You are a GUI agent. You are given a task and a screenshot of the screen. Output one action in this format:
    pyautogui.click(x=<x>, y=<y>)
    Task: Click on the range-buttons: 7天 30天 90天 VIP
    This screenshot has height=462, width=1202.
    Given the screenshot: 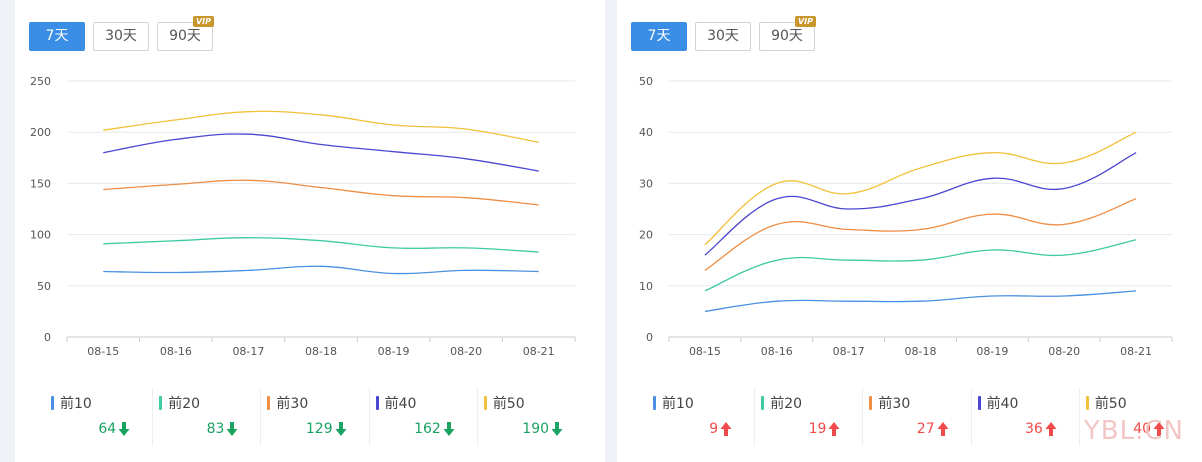 What is the action you would take?
    pyautogui.click(x=125, y=33)
    